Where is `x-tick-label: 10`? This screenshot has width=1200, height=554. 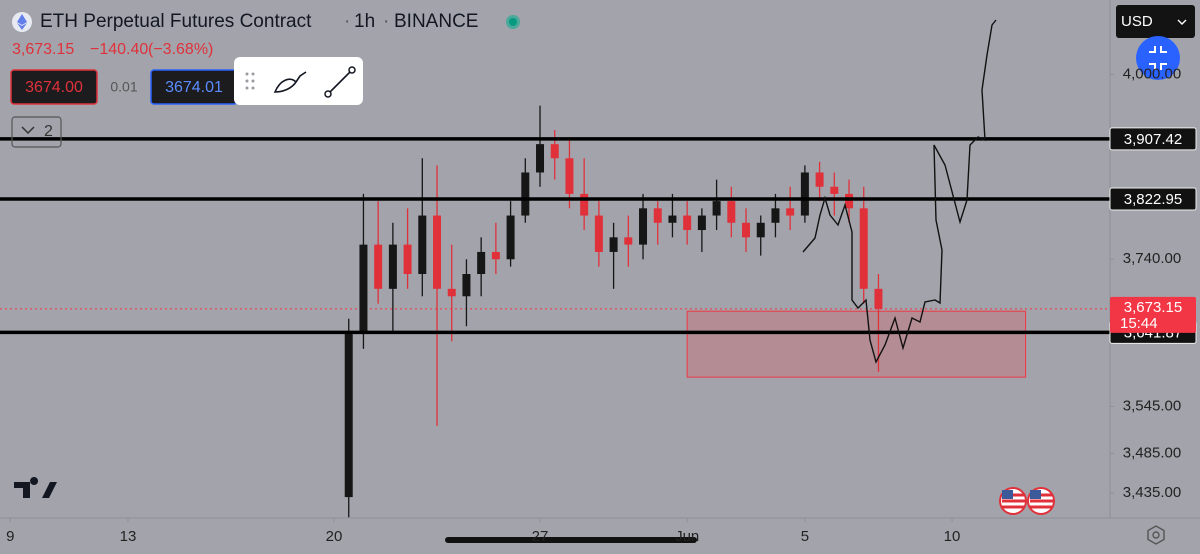
x-tick-label: 10 is located at coordinates (952, 536).